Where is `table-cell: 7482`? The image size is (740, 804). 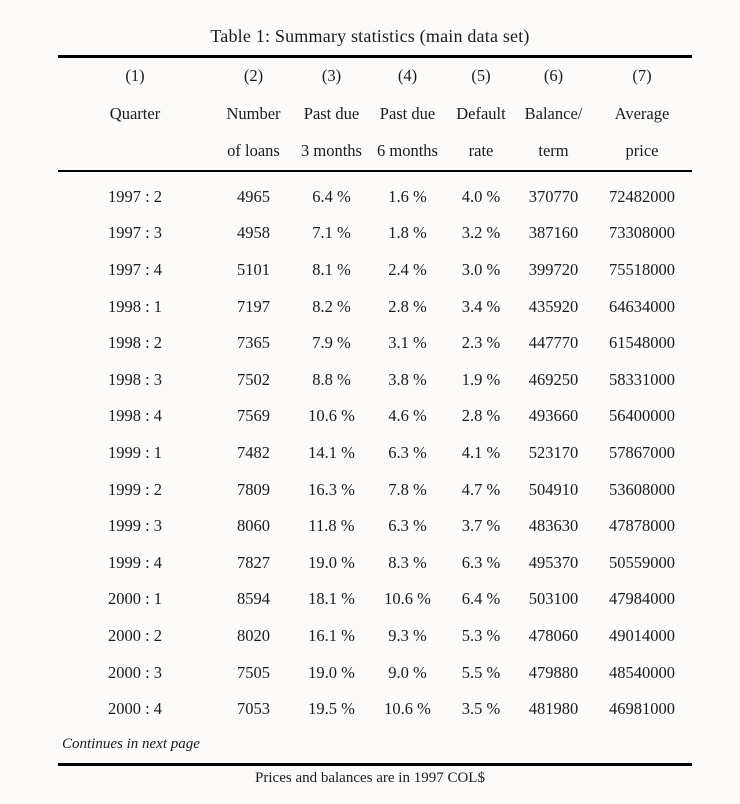 table-cell: 7482 is located at coordinates (253, 452).